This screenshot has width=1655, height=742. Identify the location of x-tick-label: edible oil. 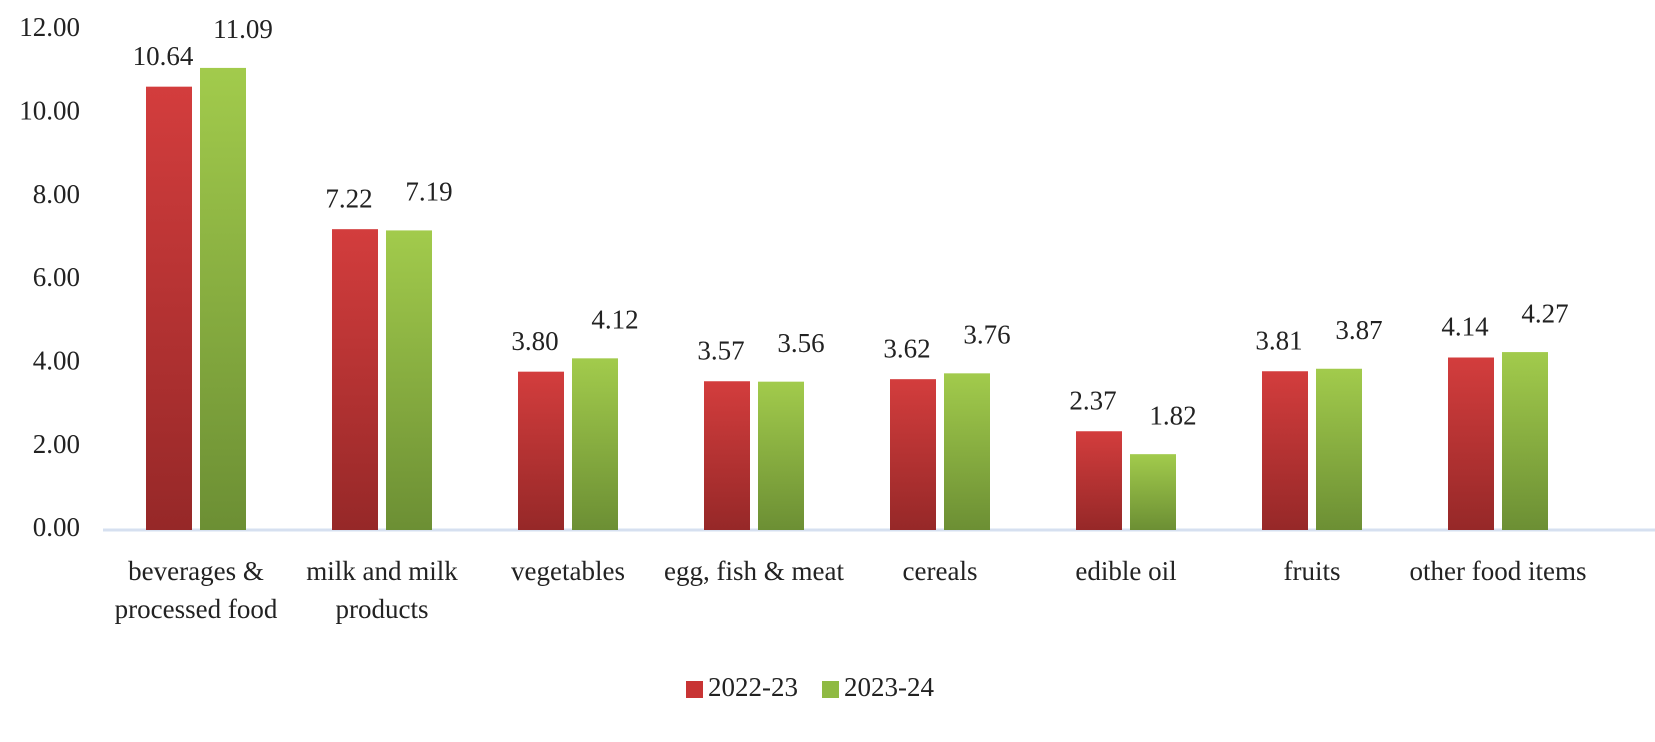
(1126, 571).